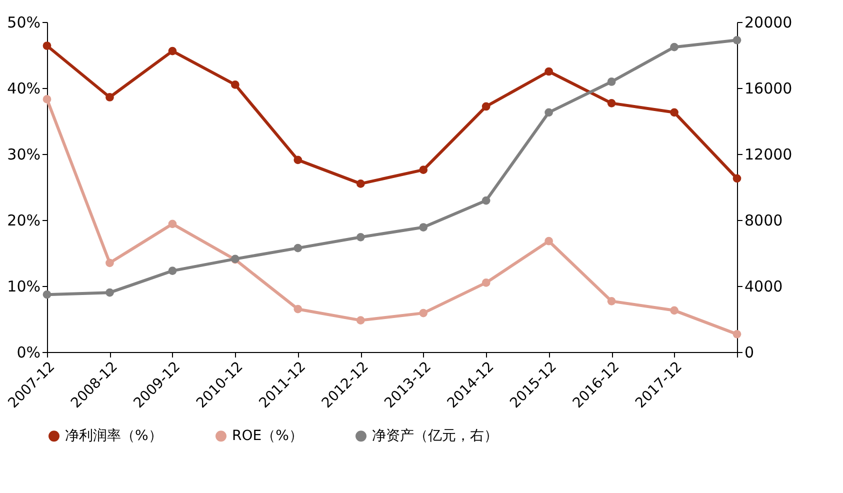  I want to click on y2-tick-label: 4000, so click(763, 287).